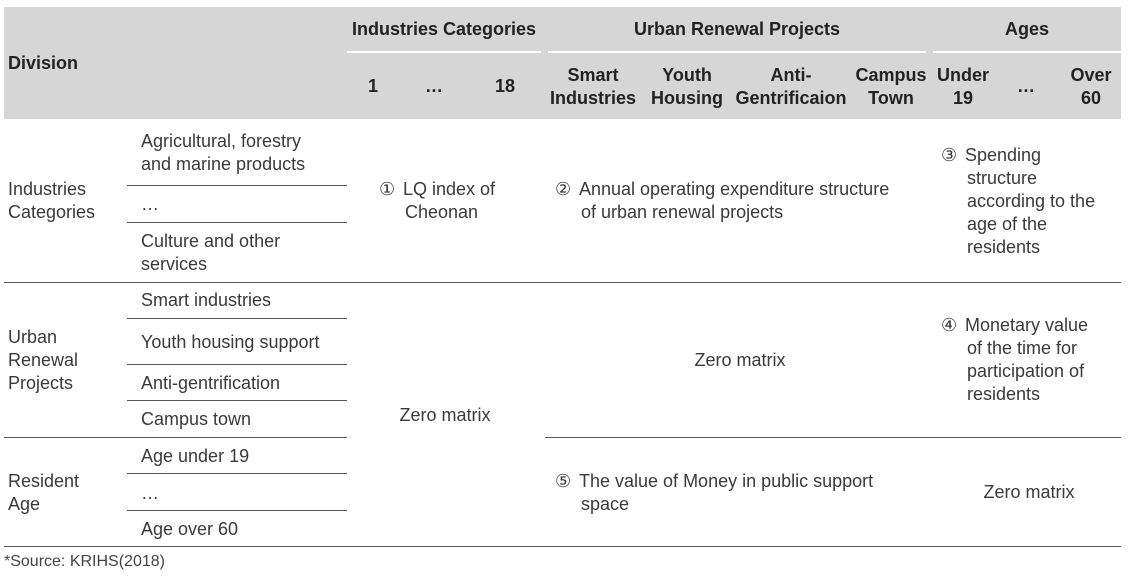  What do you see at coordinates (444, 29) in the screenshot?
I see `industries-categories-header: Industries Categories` at bounding box center [444, 29].